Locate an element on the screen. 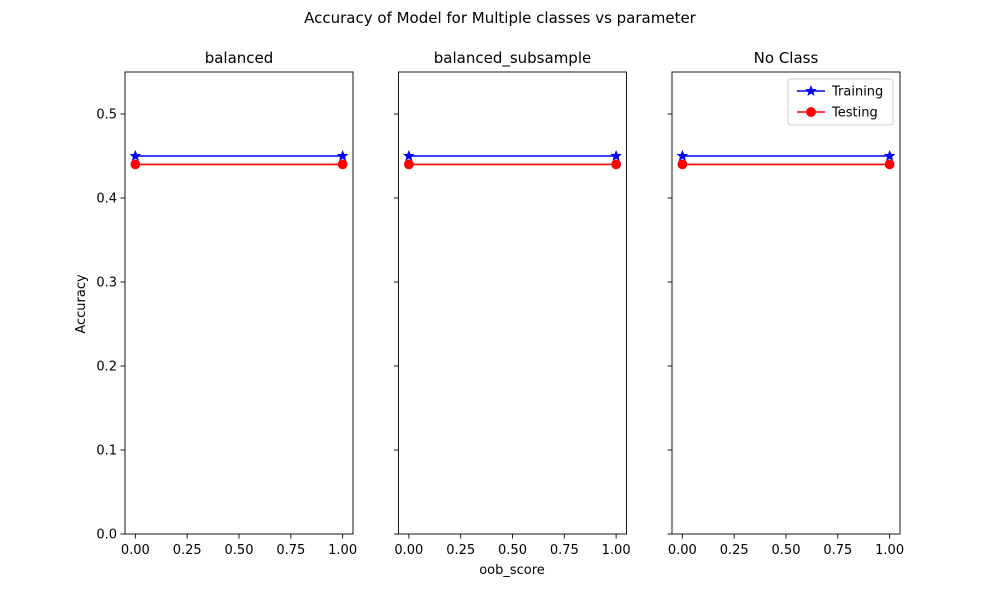 The height and width of the screenshot is (600, 1000). x-axis-label: oob_score is located at coordinates (512, 570).